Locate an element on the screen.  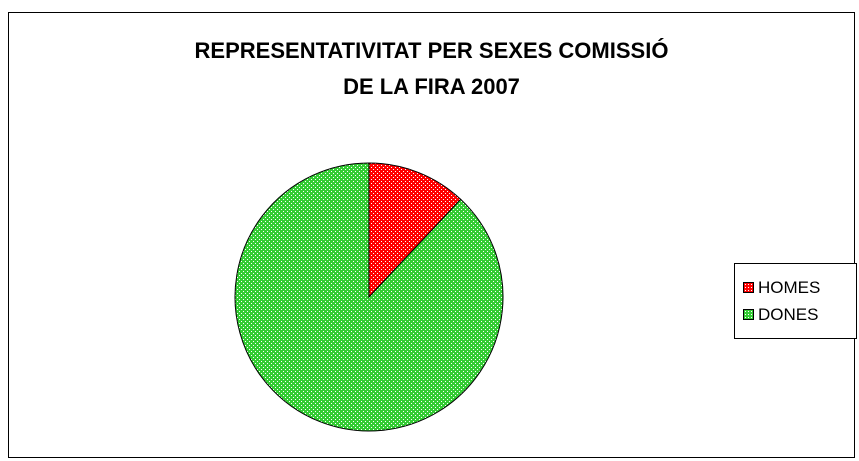
chart-title-line-1: REPRESENTATIVITAT PER SEXES COMISSIÓ is located at coordinates (431, 50).